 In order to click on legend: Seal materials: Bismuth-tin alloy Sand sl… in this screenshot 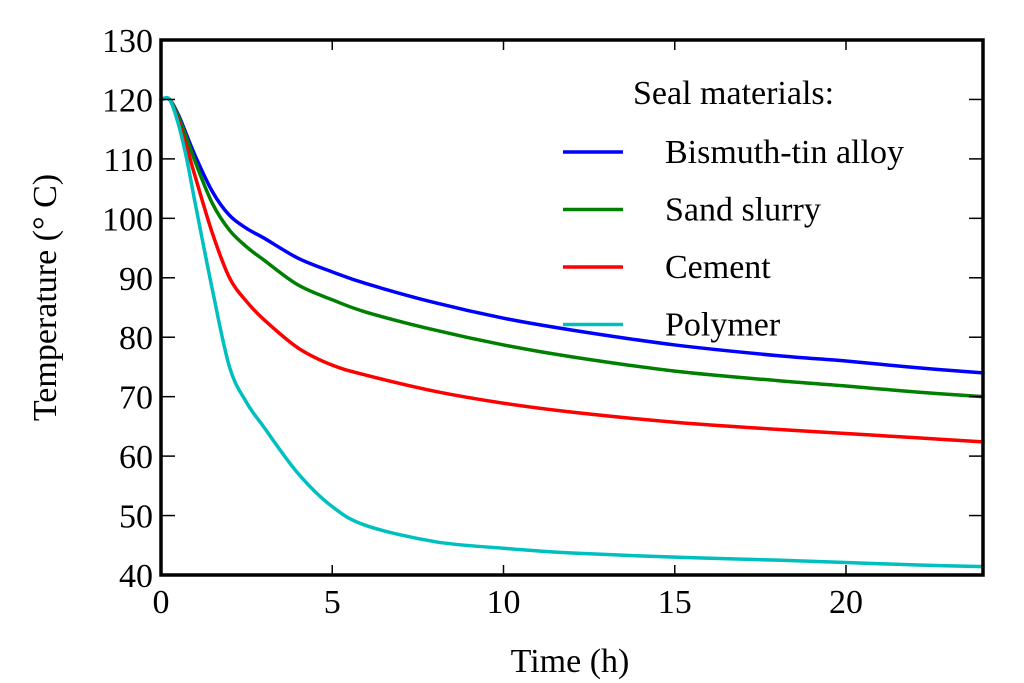, I will do `click(733, 209)`.